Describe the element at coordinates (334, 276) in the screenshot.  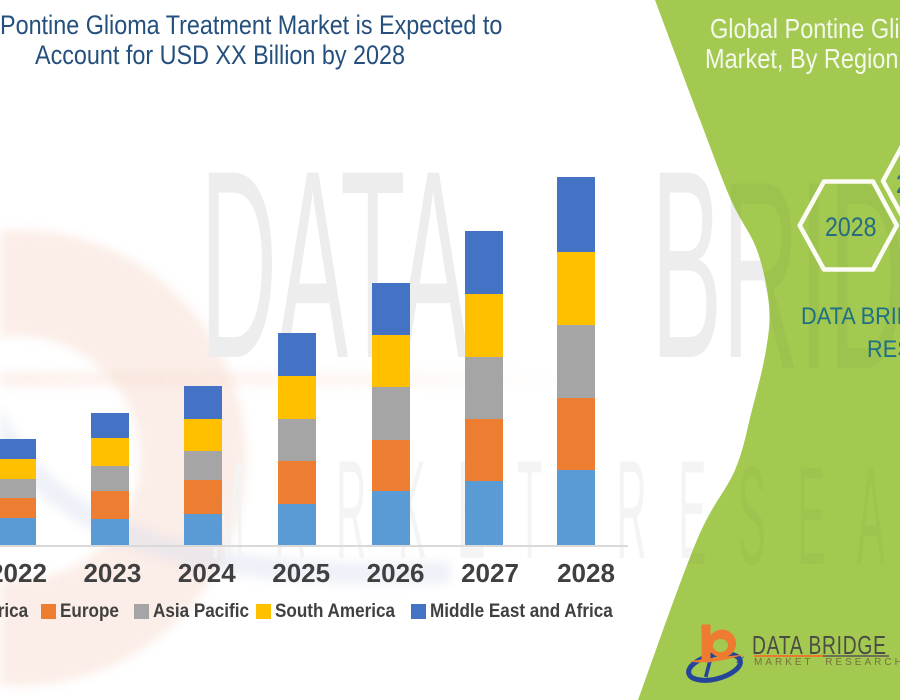
I see `svg-text: DATA` at that location.